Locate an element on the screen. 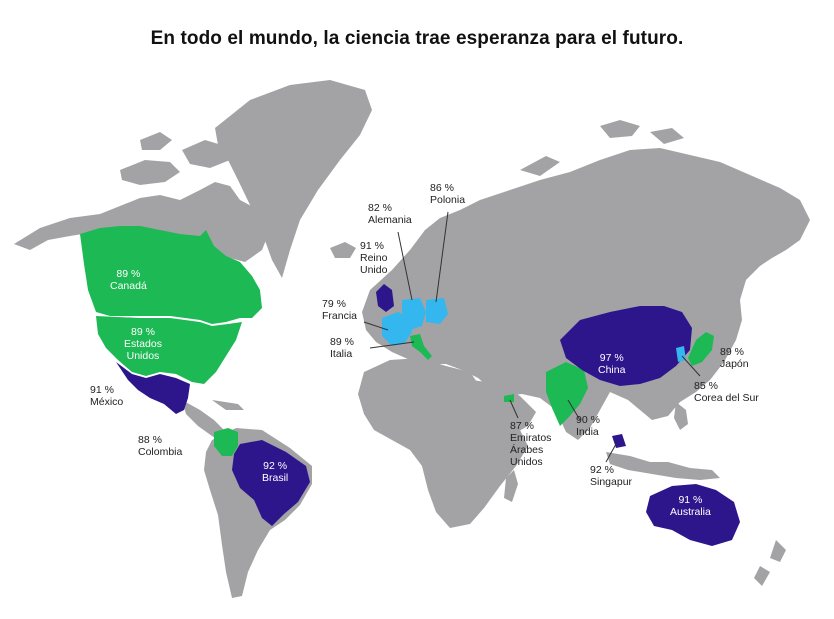 This screenshot has width=834, height=619. uk-name-line1: Reino is located at coordinates (374, 258).